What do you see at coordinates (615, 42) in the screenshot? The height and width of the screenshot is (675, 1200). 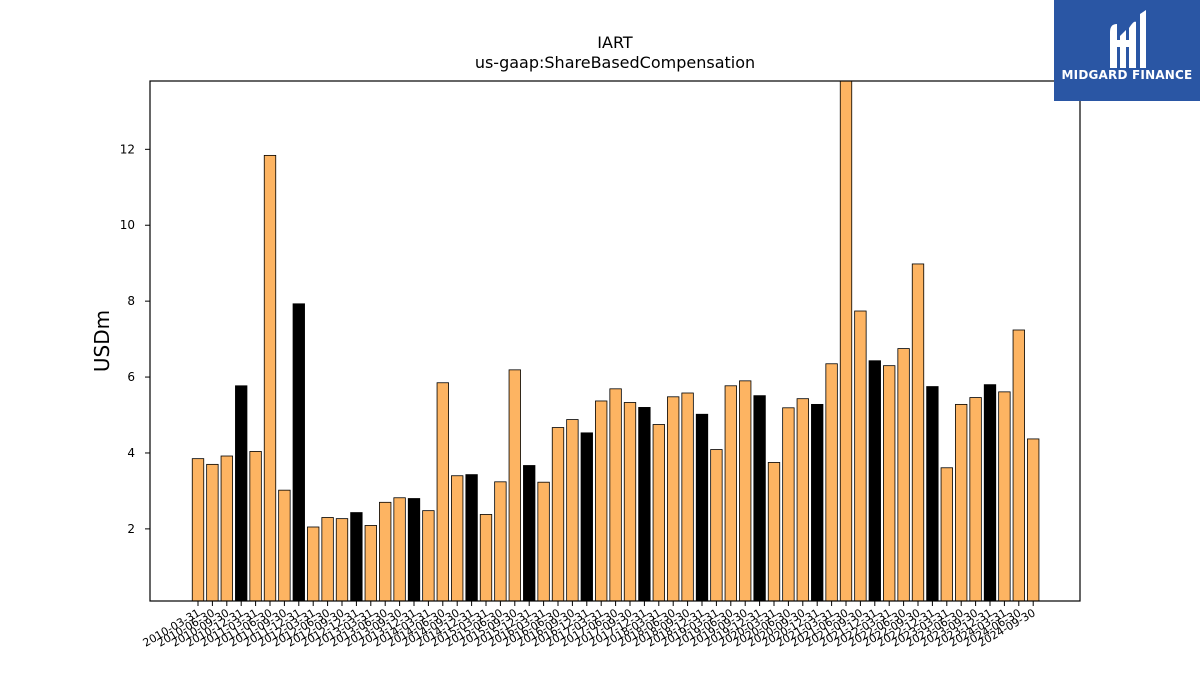 I see `chart-title: IART` at bounding box center [615, 42].